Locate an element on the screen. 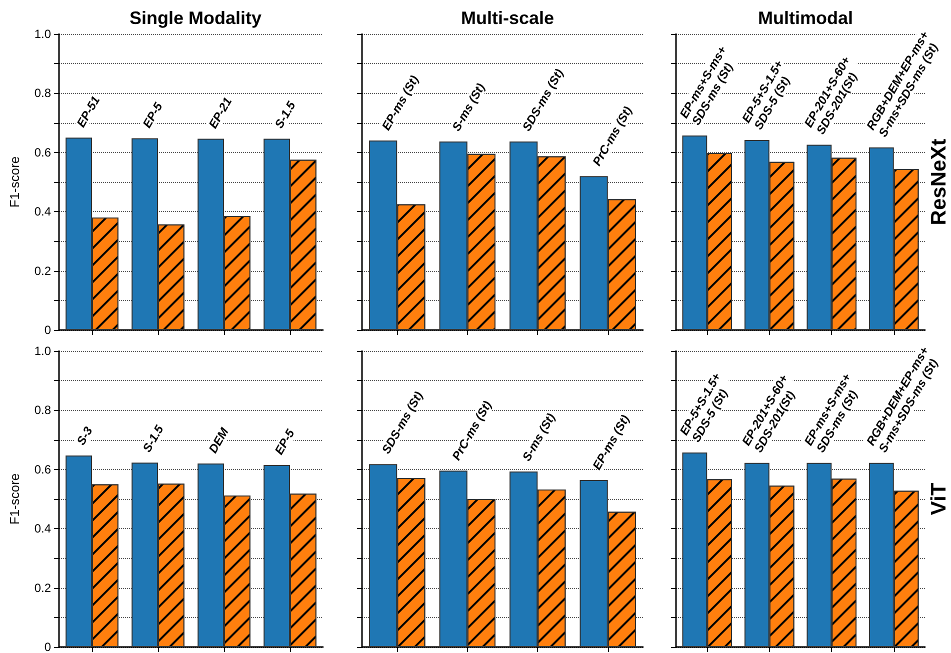  y2-axis-title: ResNeXt is located at coordinates (939, 182).